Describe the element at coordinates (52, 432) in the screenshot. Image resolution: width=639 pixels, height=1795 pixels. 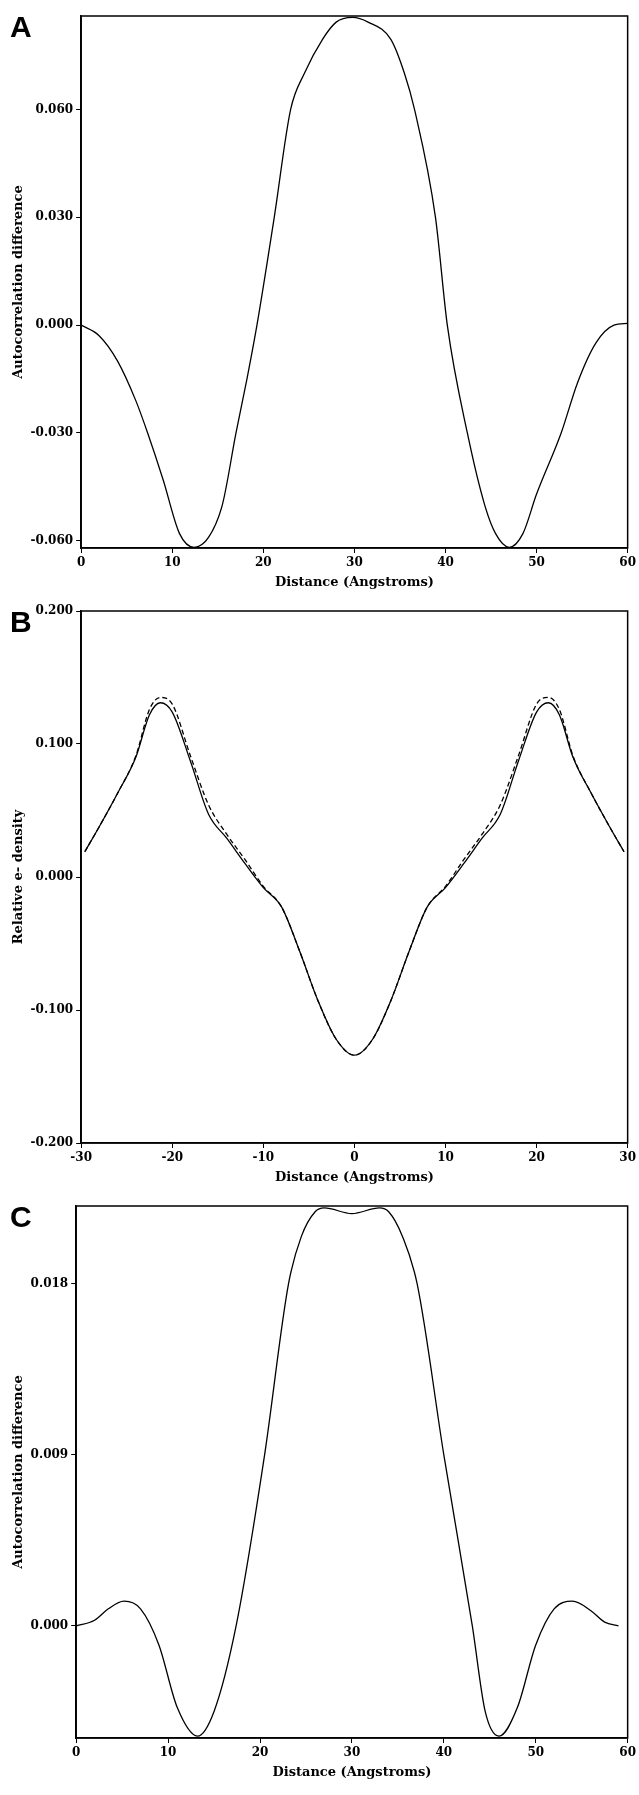
I see `y-tick-label: -0.030` at that location.